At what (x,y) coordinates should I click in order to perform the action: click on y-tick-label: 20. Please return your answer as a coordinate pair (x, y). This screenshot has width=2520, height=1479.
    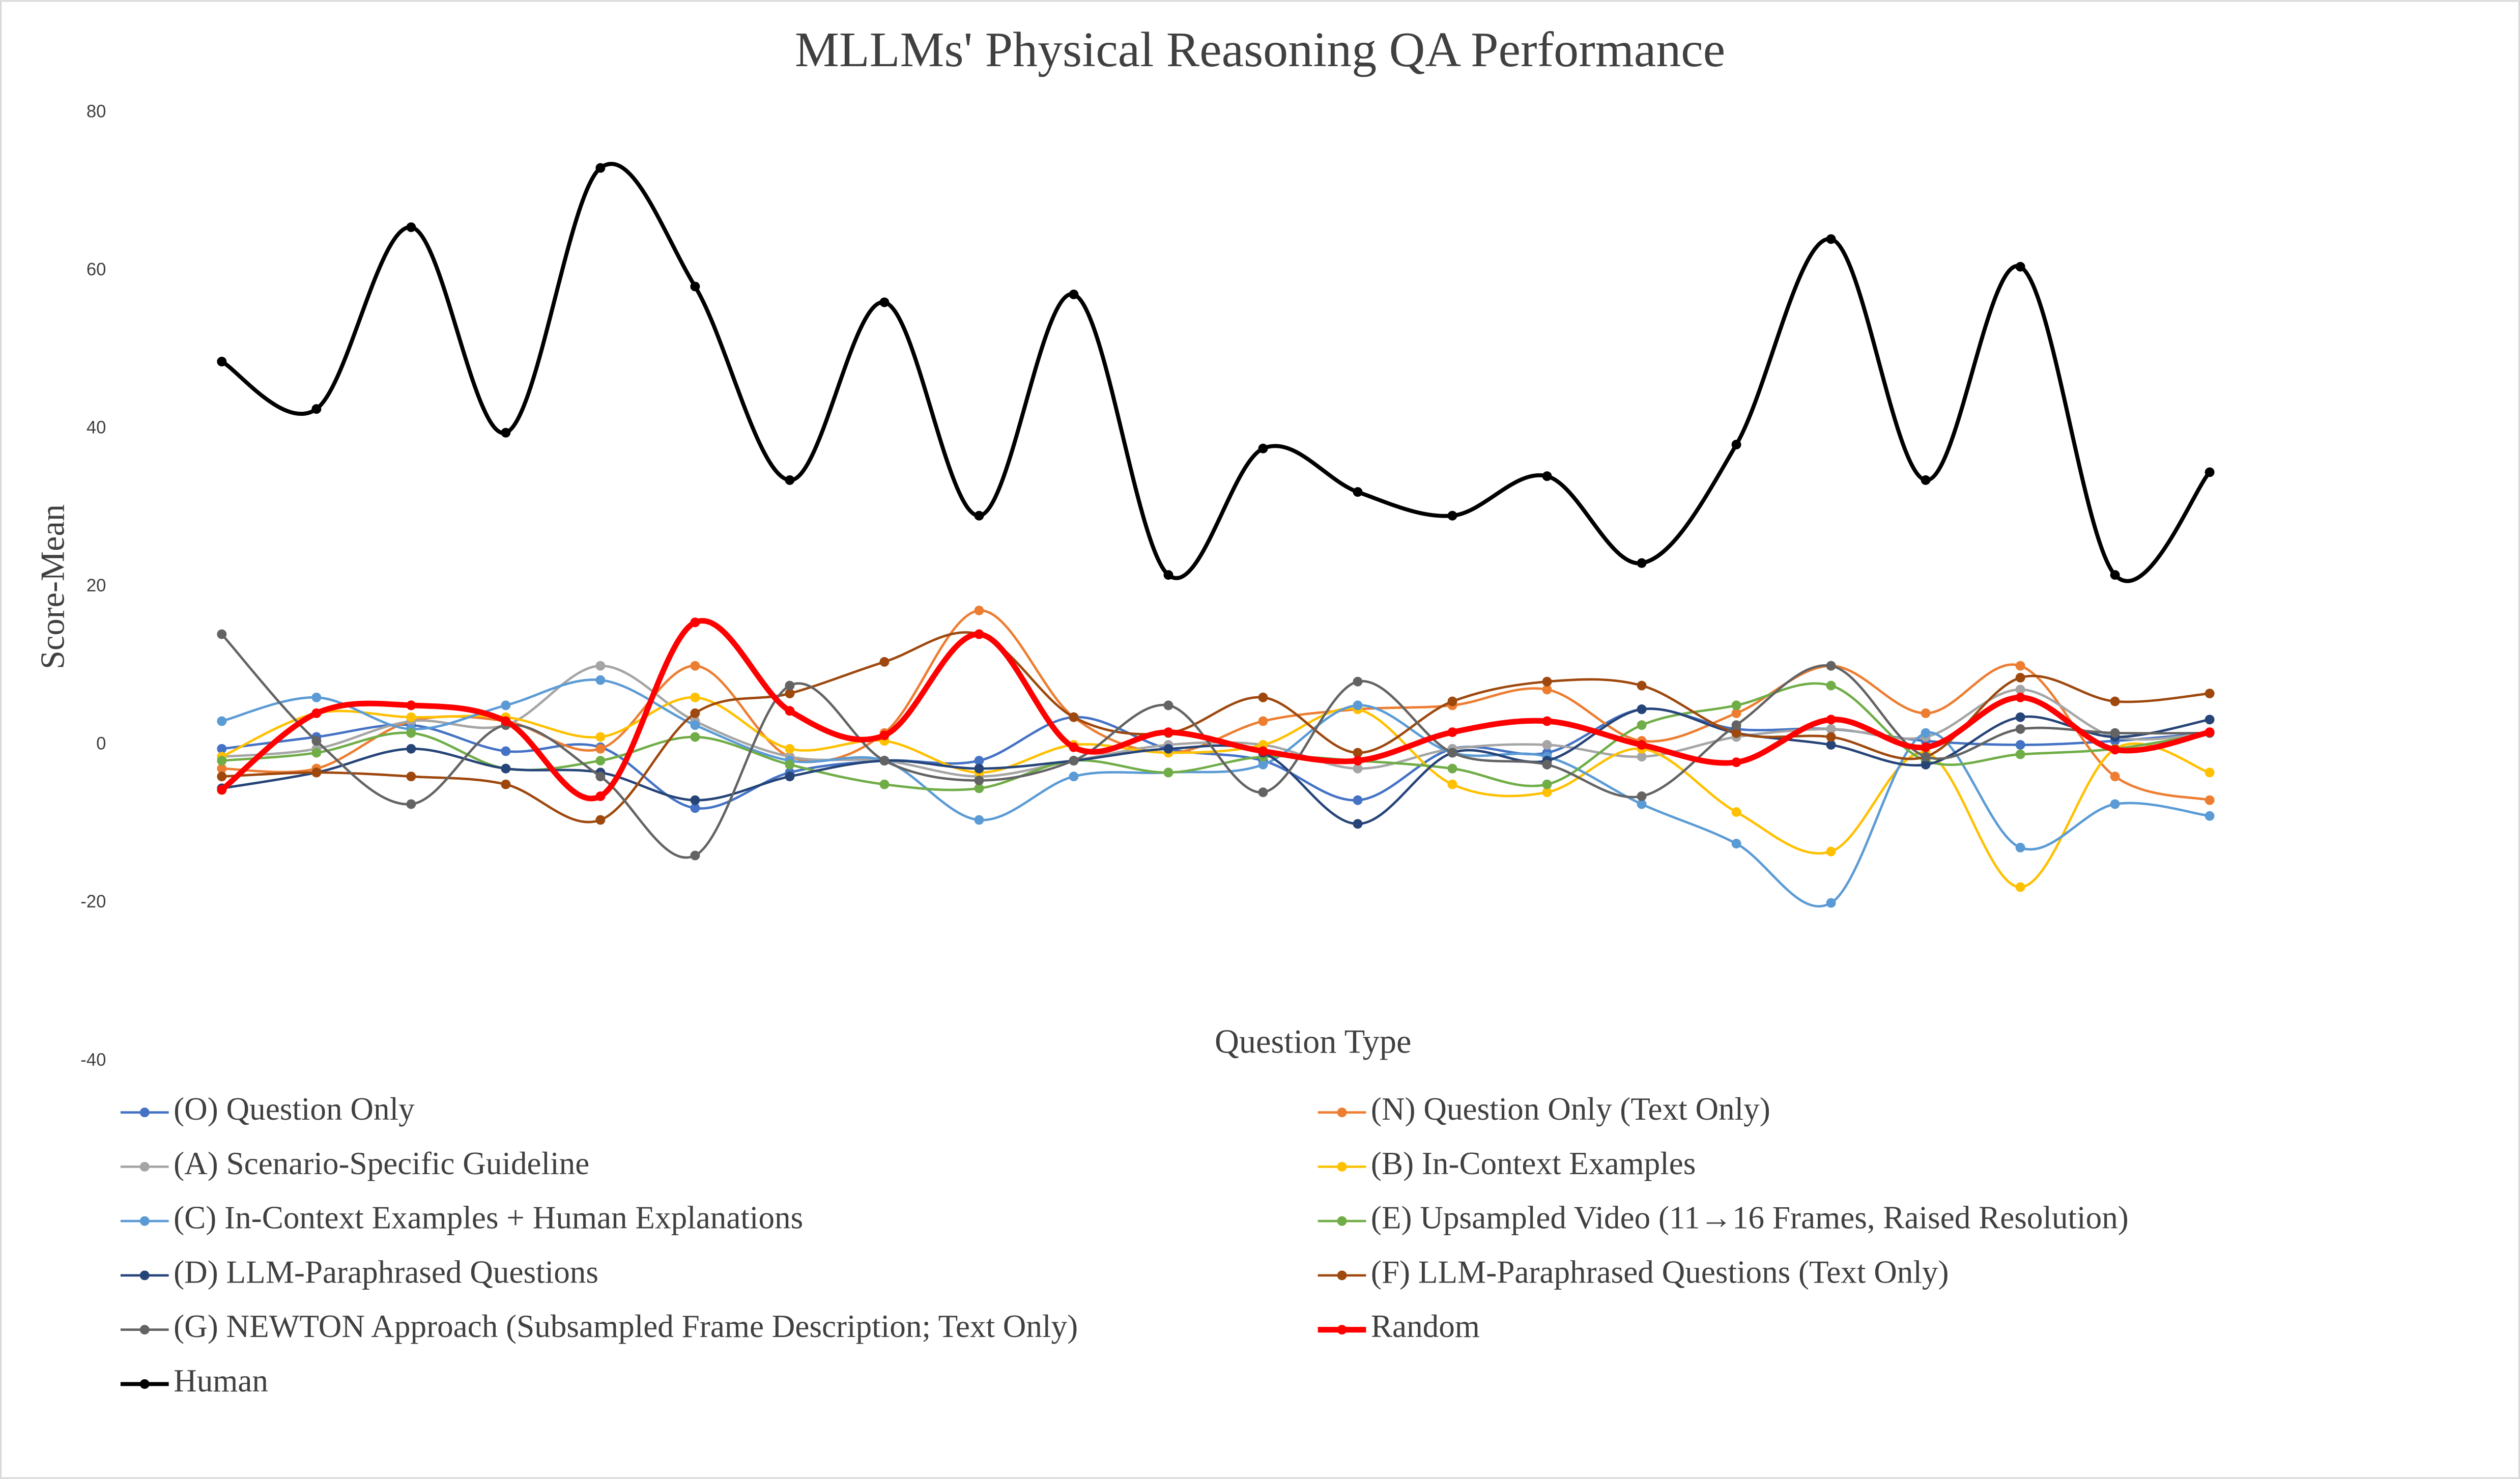
    Looking at the image, I should click on (96, 585).